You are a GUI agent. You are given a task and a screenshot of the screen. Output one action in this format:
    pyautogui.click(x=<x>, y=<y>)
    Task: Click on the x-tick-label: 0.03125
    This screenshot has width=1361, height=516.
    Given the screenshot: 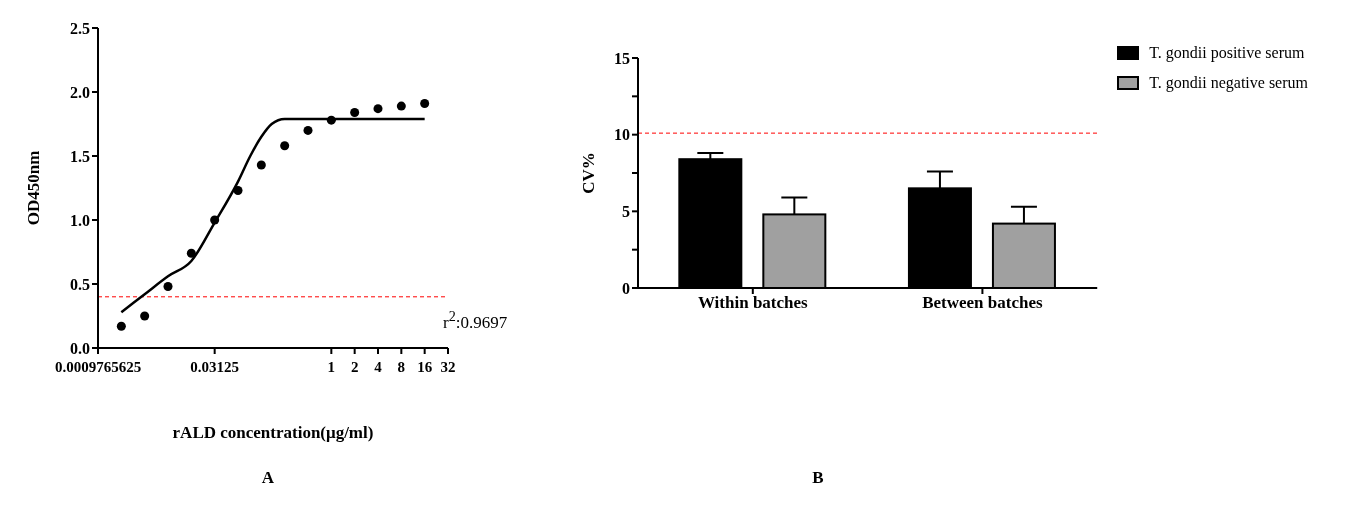 What is the action you would take?
    pyautogui.click(x=215, y=367)
    